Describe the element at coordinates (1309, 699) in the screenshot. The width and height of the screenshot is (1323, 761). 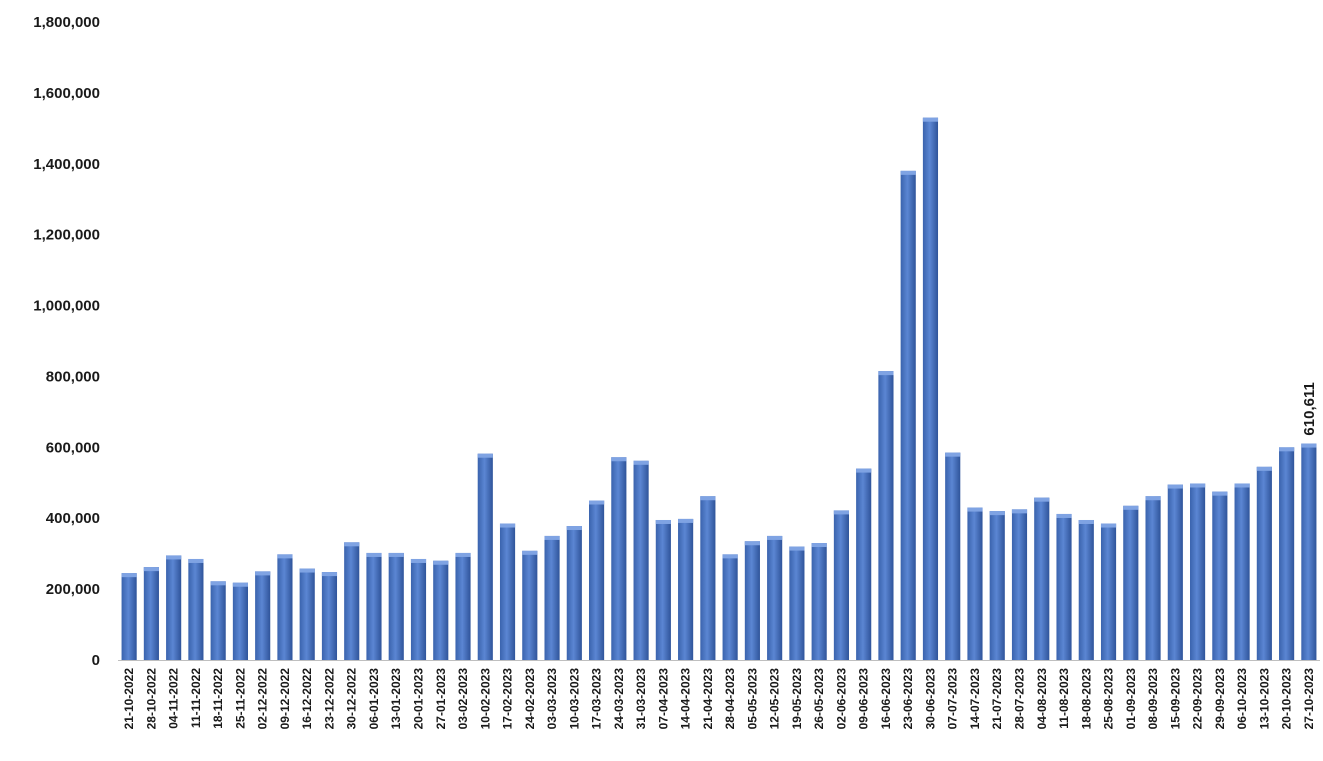
I see `x-tick-label: 27-10-2023` at that location.